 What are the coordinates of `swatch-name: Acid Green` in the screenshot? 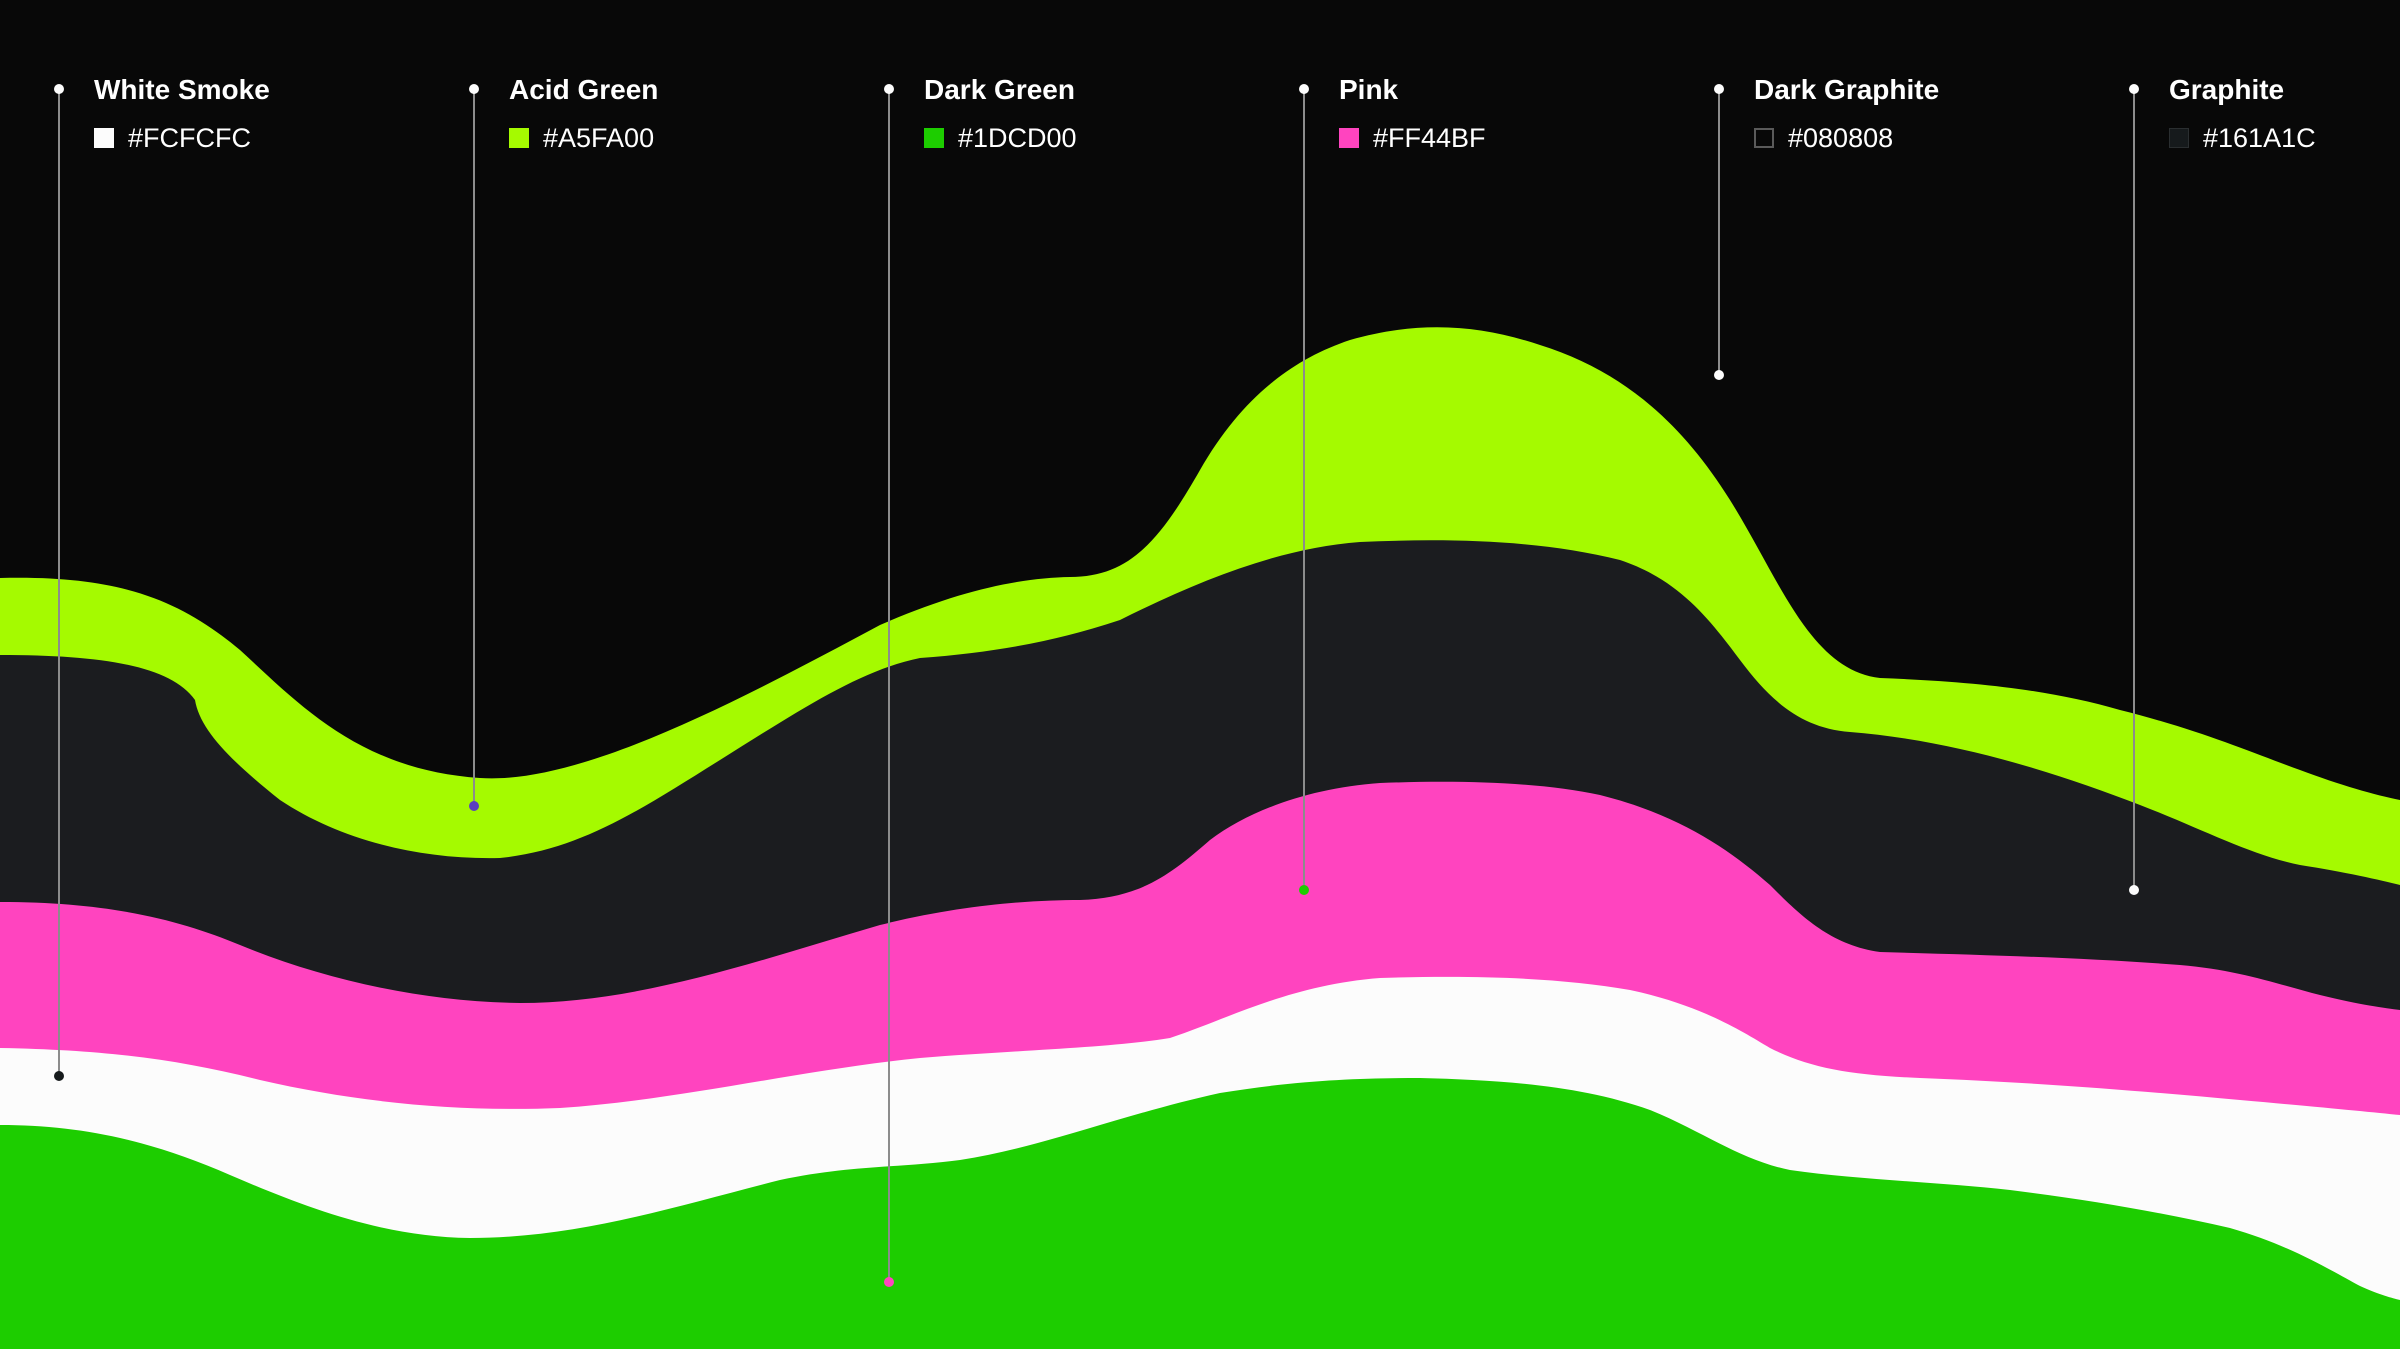 It's located at (584, 89).